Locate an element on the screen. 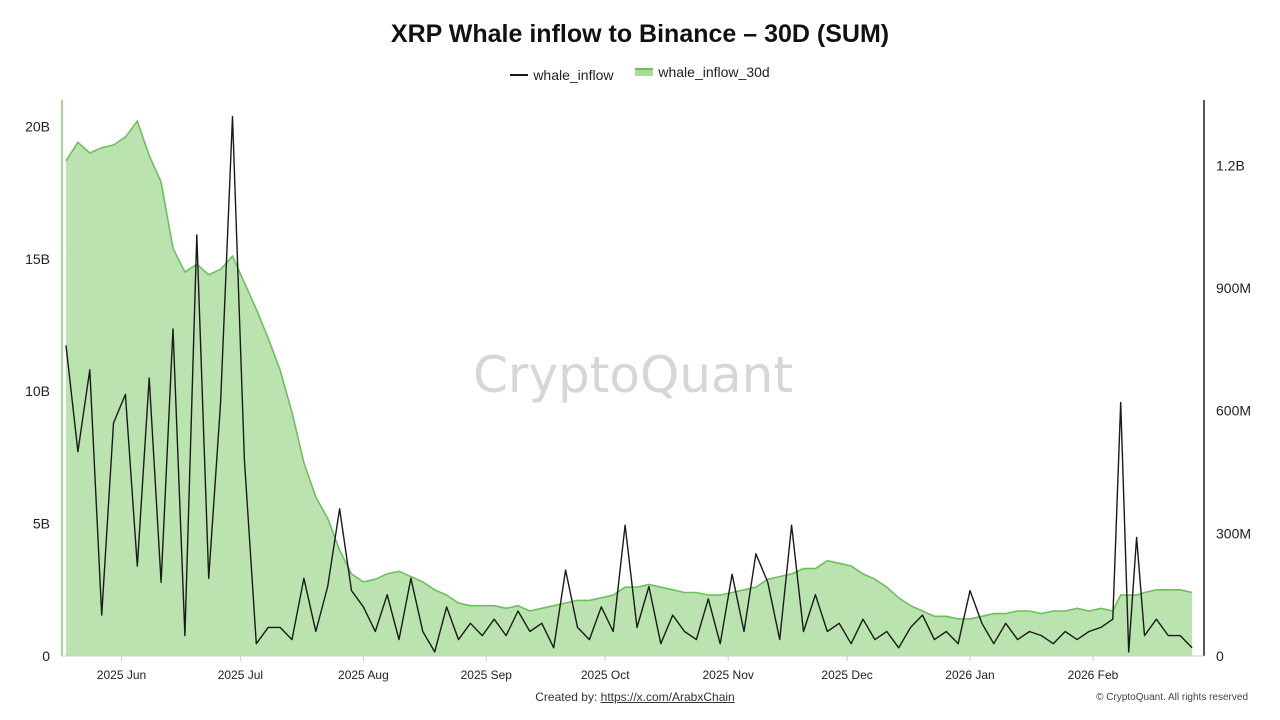  x-tick-label: 2025 Jun is located at coordinates (121, 675).